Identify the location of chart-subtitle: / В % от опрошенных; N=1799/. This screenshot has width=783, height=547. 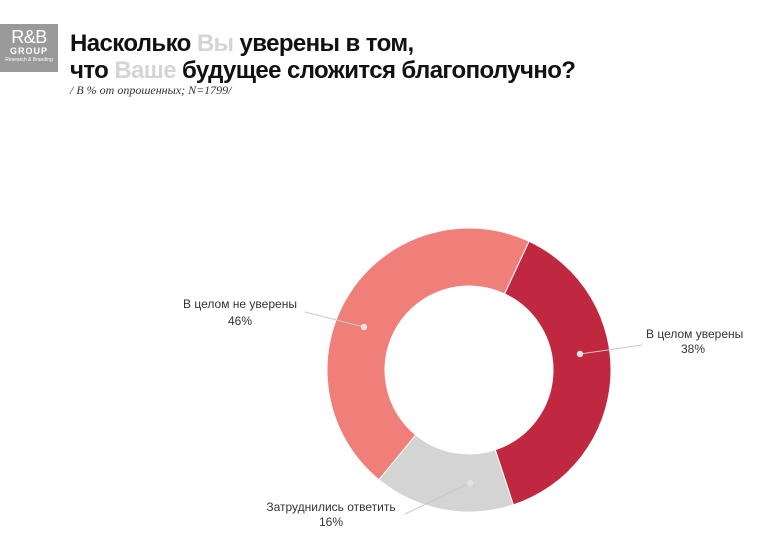
(151, 90).